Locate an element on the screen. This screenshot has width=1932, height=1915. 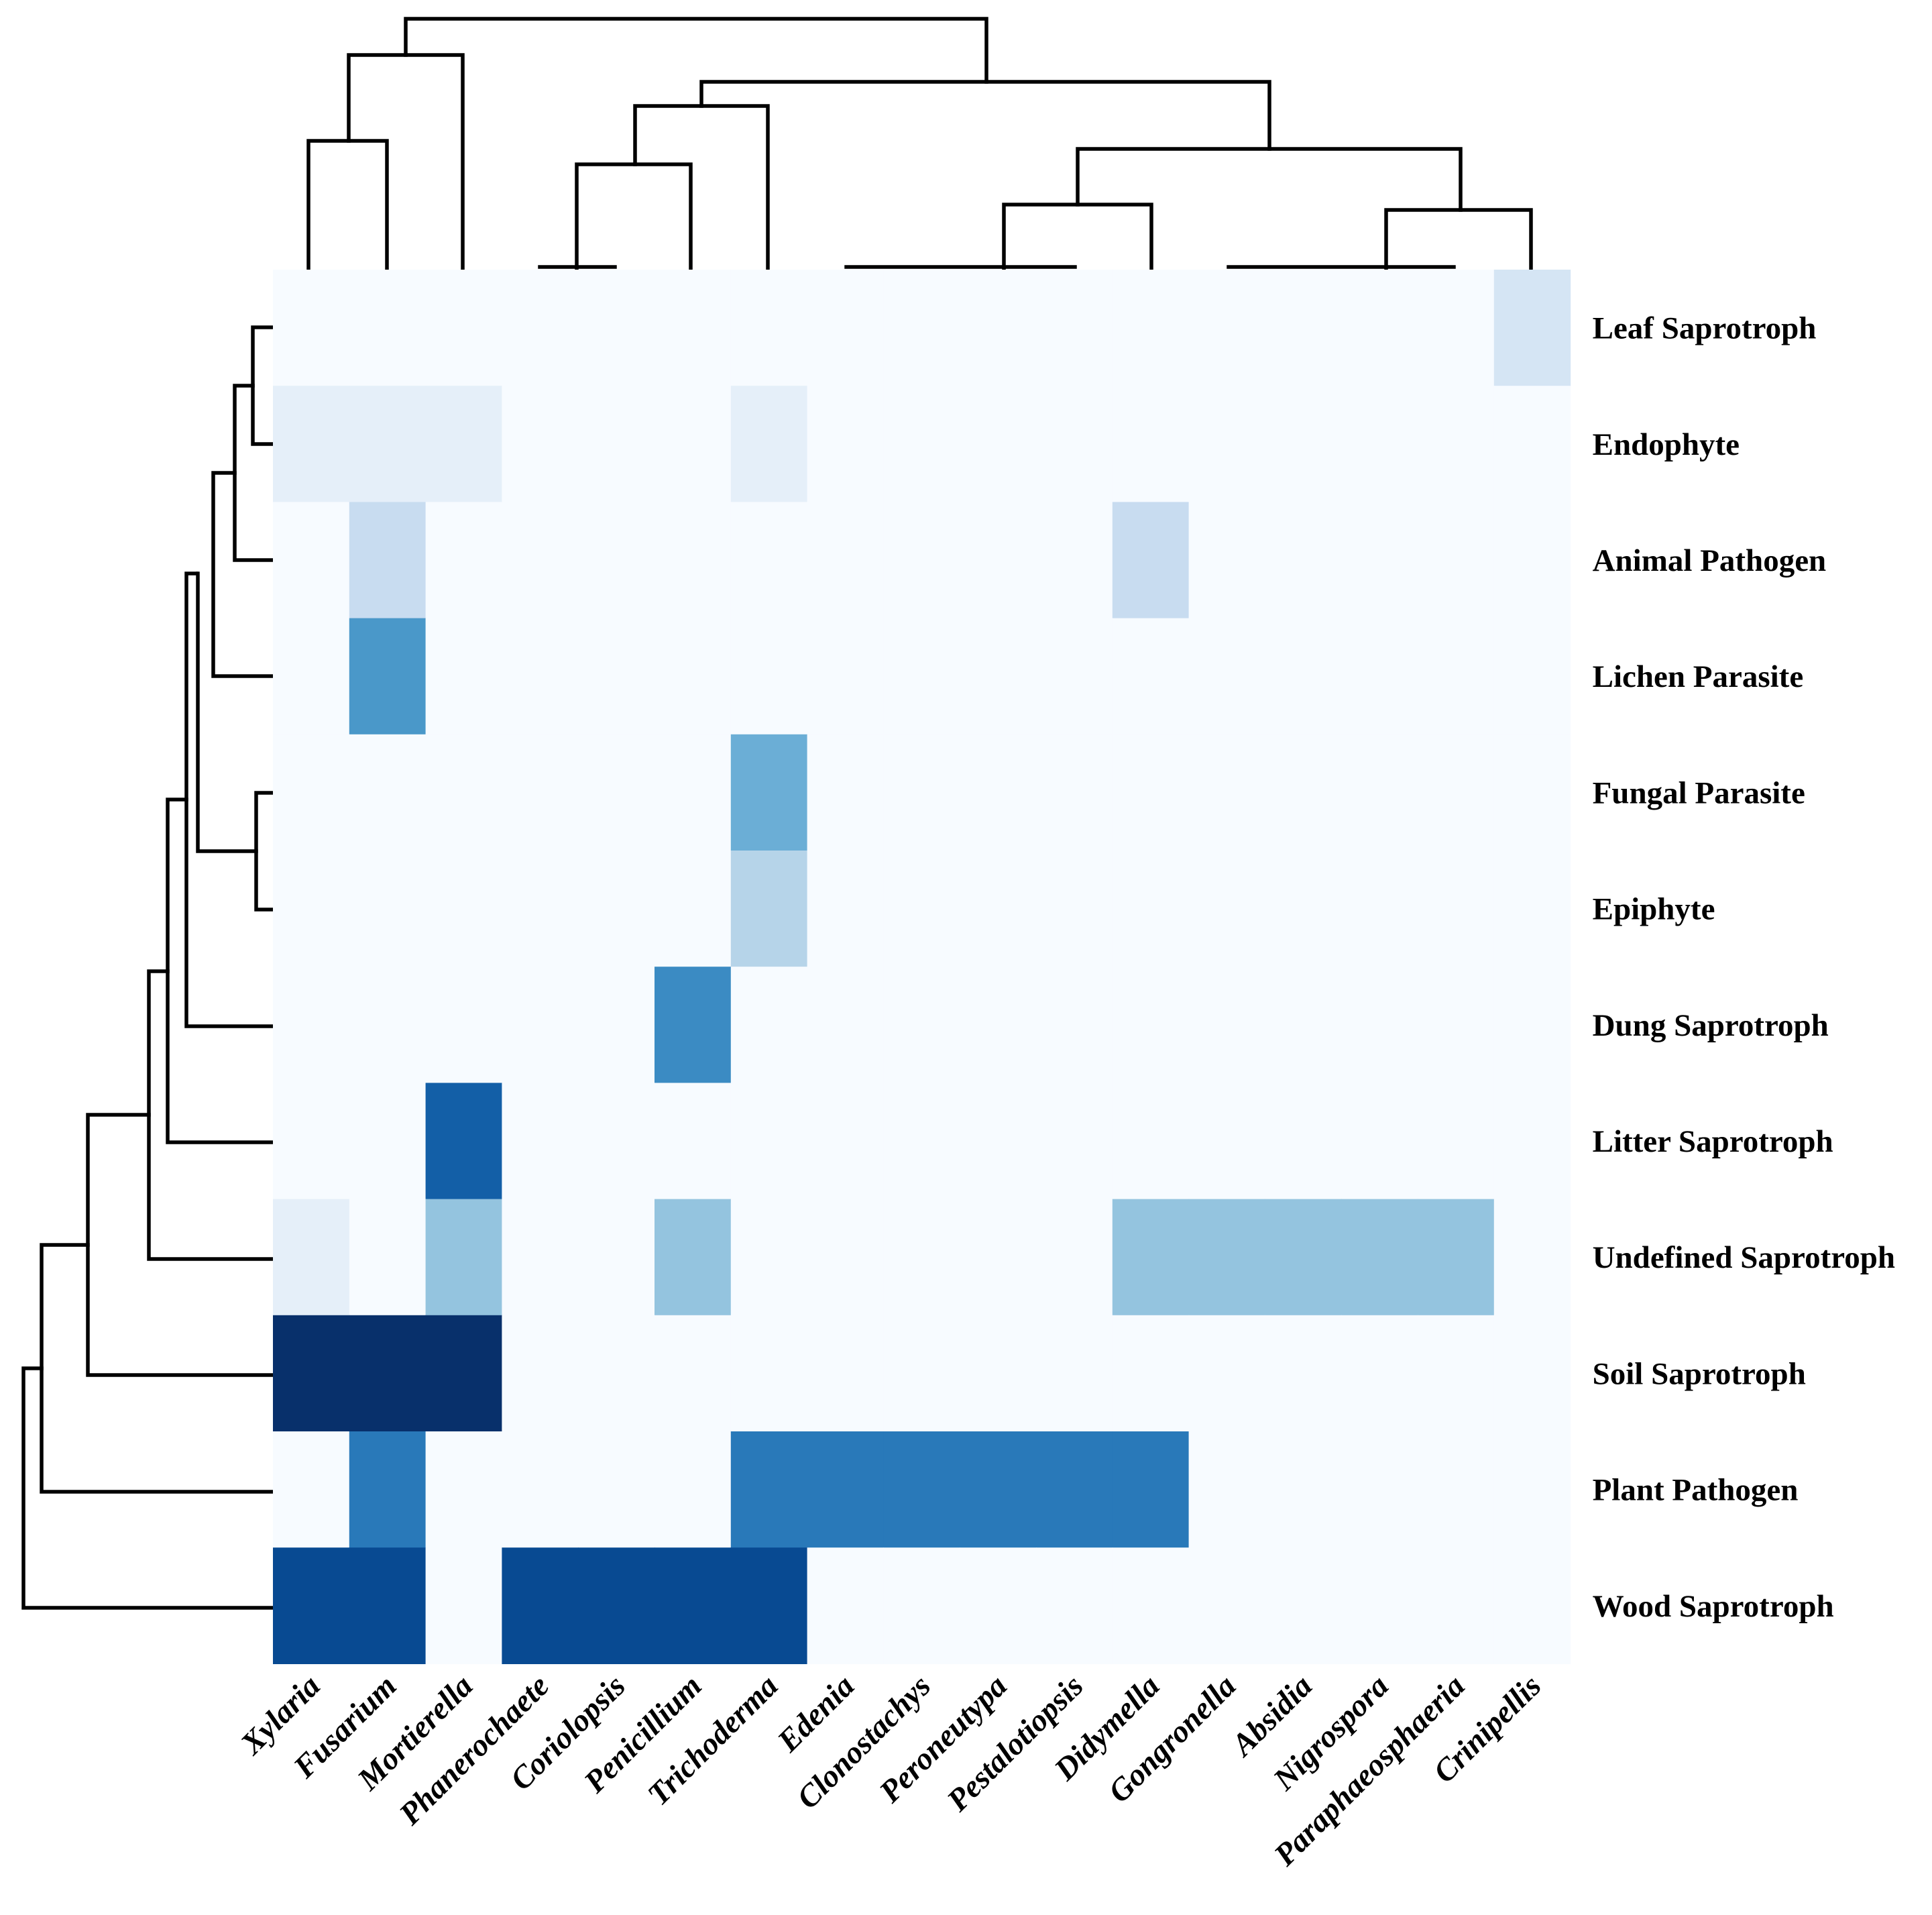
heatmap-cell-lichen-parasite-nigrospora is located at coordinates (1379, 676).